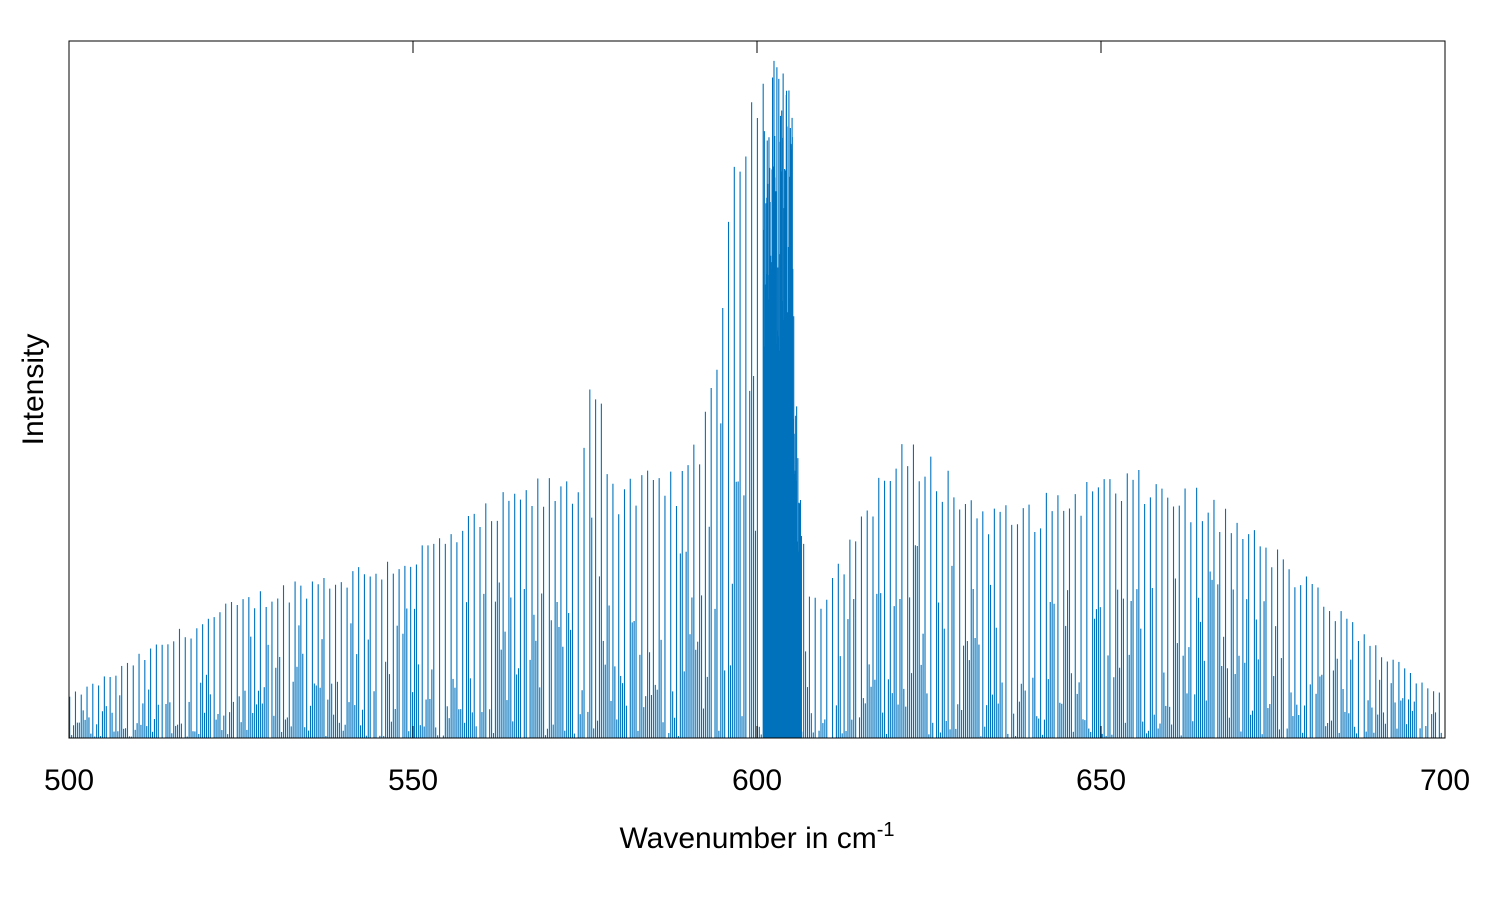 The height and width of the screenshot is (900, 1500). What do you see at coordinates (747, 838) in the screenshot?
I see `x-axis-label-text: Wavenumber in cm` at bounding box center [747, 838].